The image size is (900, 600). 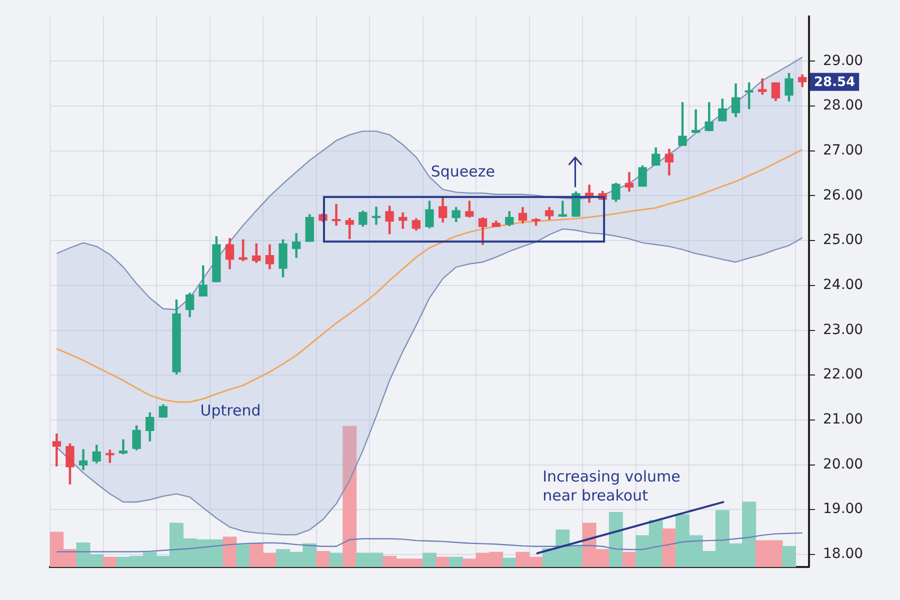 What do you see at coordinates (843, 240) in the screenshot?
I see `y-tick-label: 25.00` at bounding box center [843, 240].